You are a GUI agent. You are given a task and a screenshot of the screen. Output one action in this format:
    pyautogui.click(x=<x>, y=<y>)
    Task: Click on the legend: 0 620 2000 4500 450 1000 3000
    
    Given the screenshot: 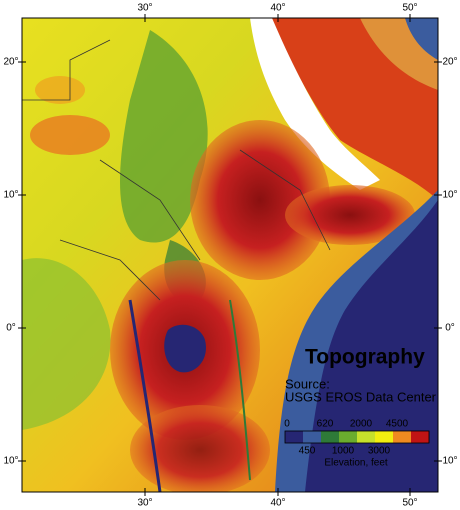 What is the action you would take?
    pyautogui.click(x=357, y=438)
    